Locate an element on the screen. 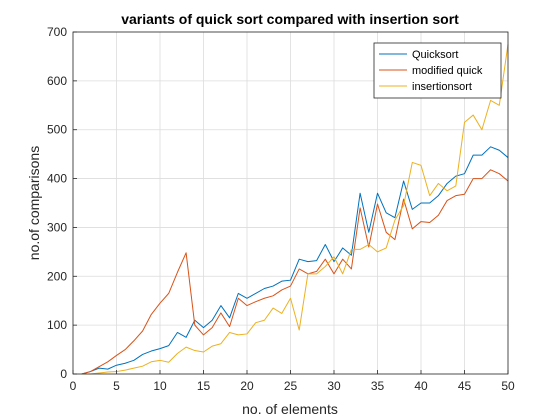 Image resolution: width=560 pixels, height=420 pixels. y-tick-label: 100 is located at coordinates (57, 325).